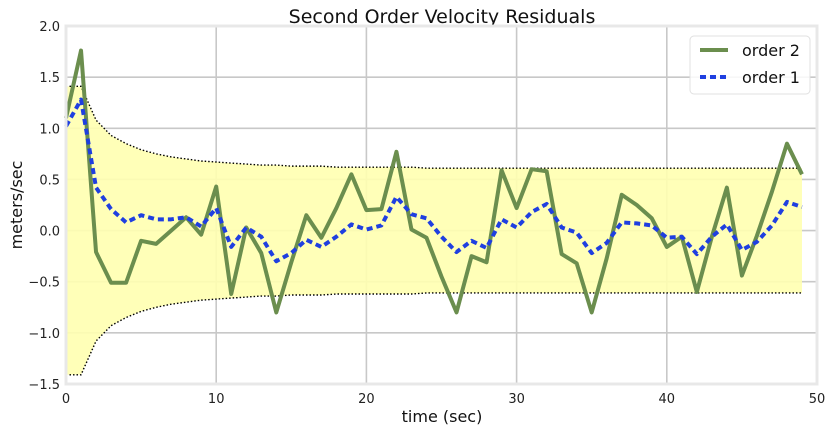  I want to click on y-tick-label: 2.0, so click(49, 27).